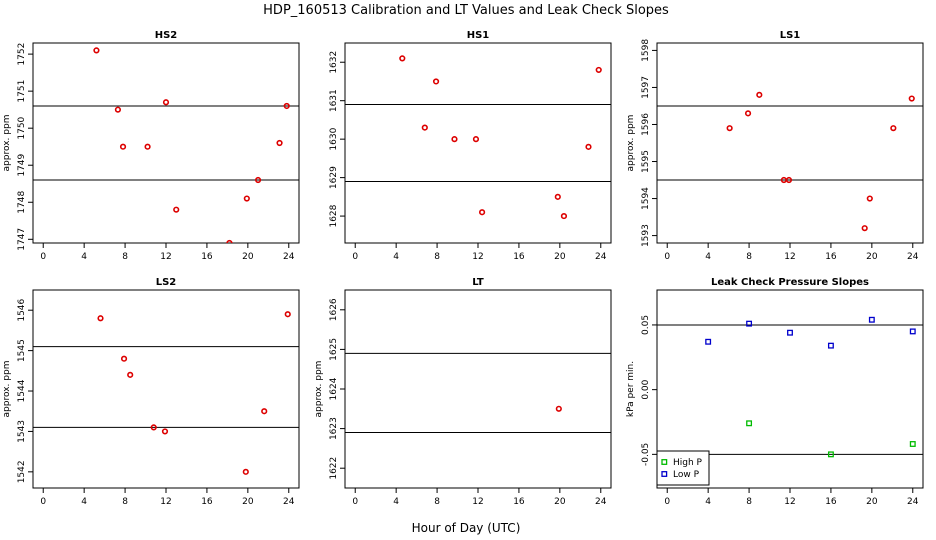  What do you see at coordinates (334, 468) in the screenshot?
I see `y-tick-label: 1622` at bounding box center [334, 468].